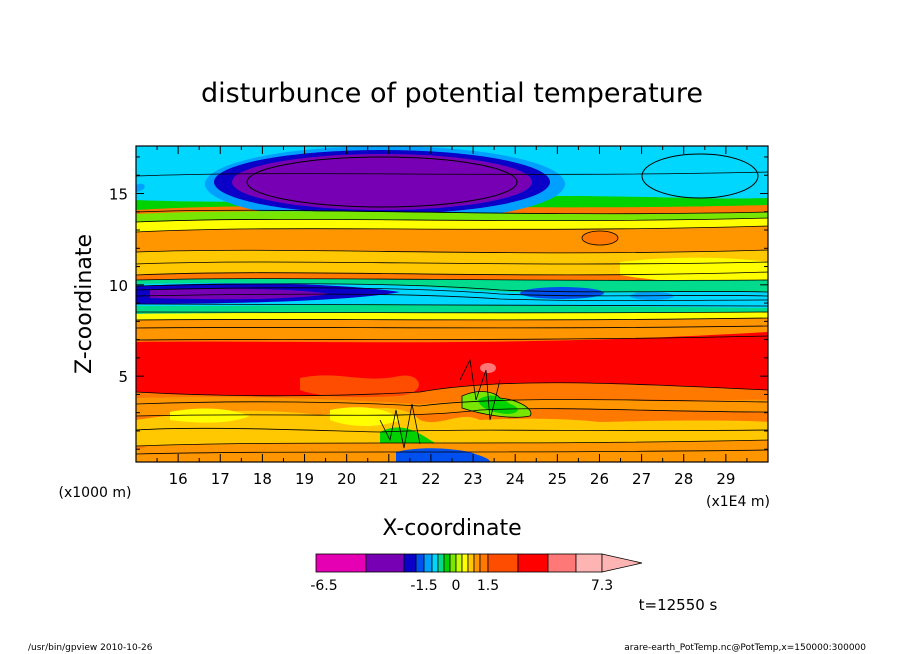  I want to click on region-orange-blob, so click(600, 238).